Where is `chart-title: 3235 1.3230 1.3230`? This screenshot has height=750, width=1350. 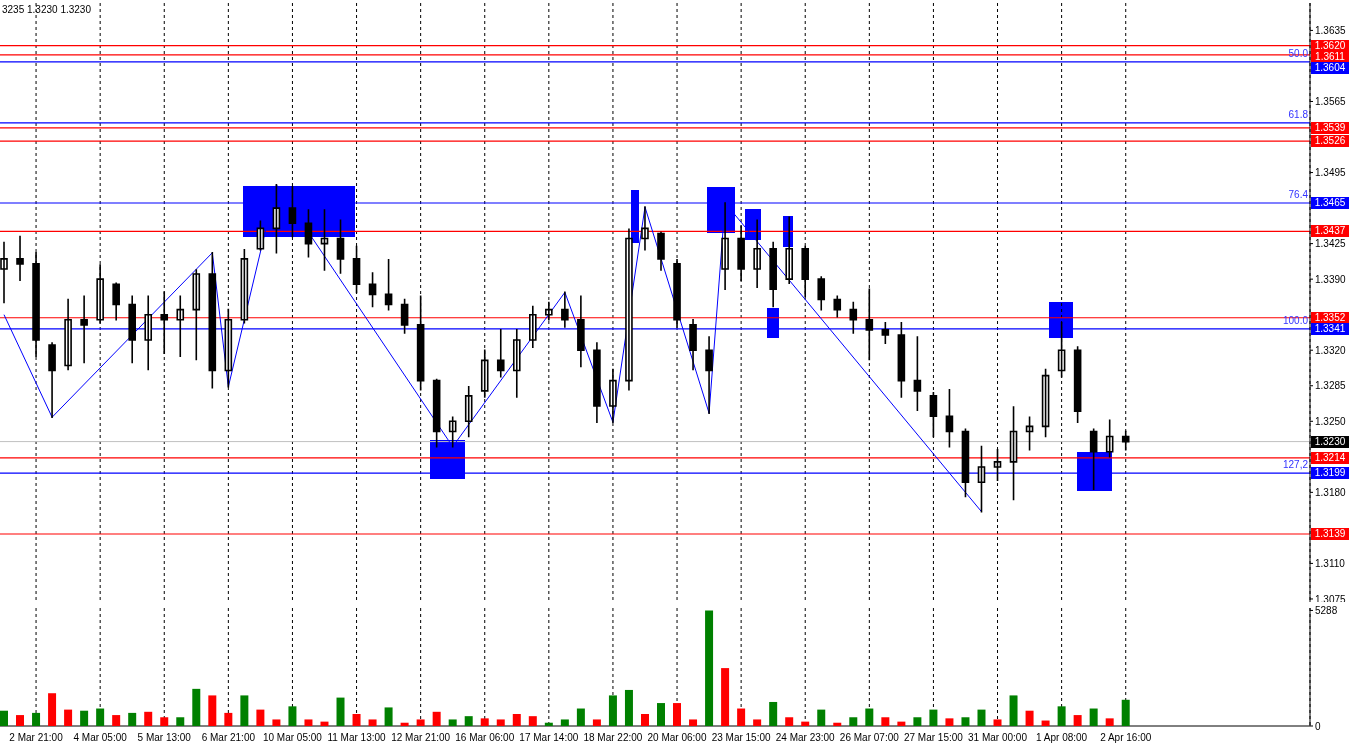 chart-title: 3235 1.3230 1.3230 is located at coordinates (46, 9).